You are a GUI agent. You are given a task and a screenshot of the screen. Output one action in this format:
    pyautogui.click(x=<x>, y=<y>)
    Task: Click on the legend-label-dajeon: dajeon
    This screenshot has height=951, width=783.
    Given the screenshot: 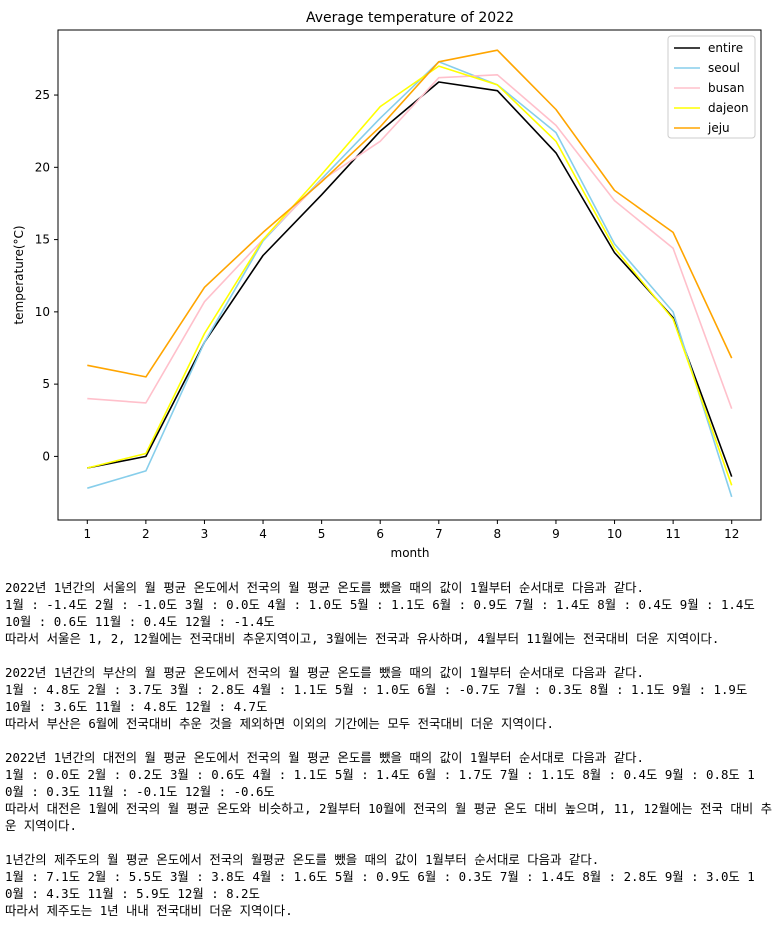 What is the action you would take?
    pyautogui.click(x=728, y=108)
    